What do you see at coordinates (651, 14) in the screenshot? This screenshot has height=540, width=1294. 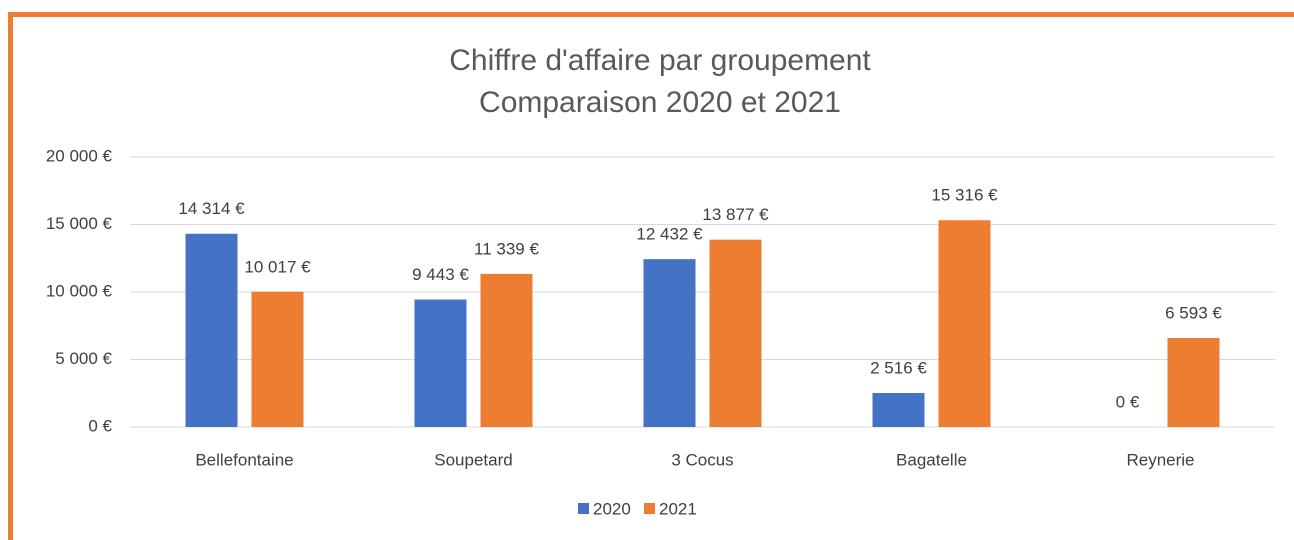 I see `frame-top` at bounding box center [651, 14].